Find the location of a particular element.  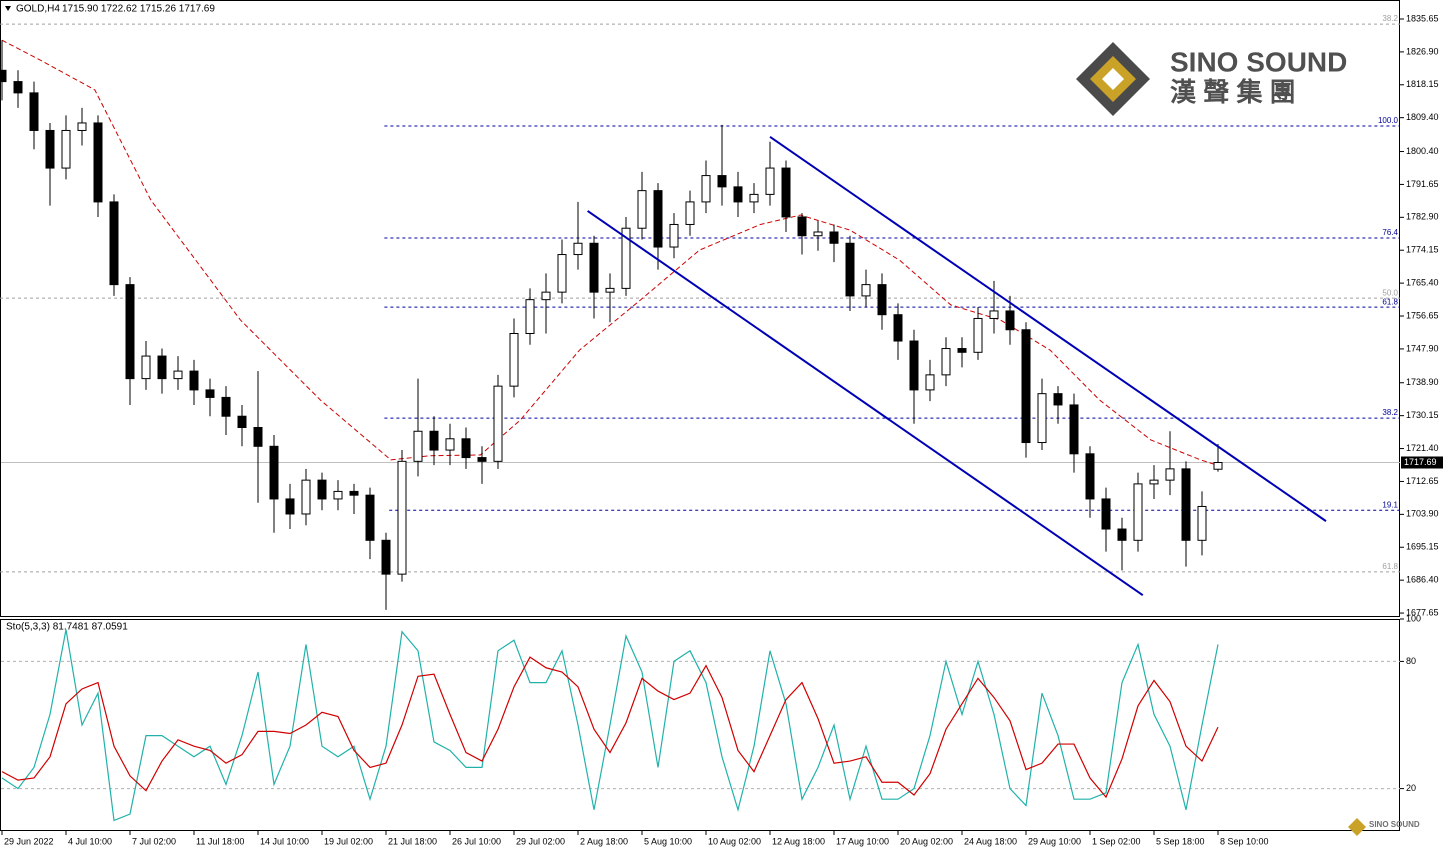

y-tick-label: 1826.90 is located at coordinates (1422, 51).